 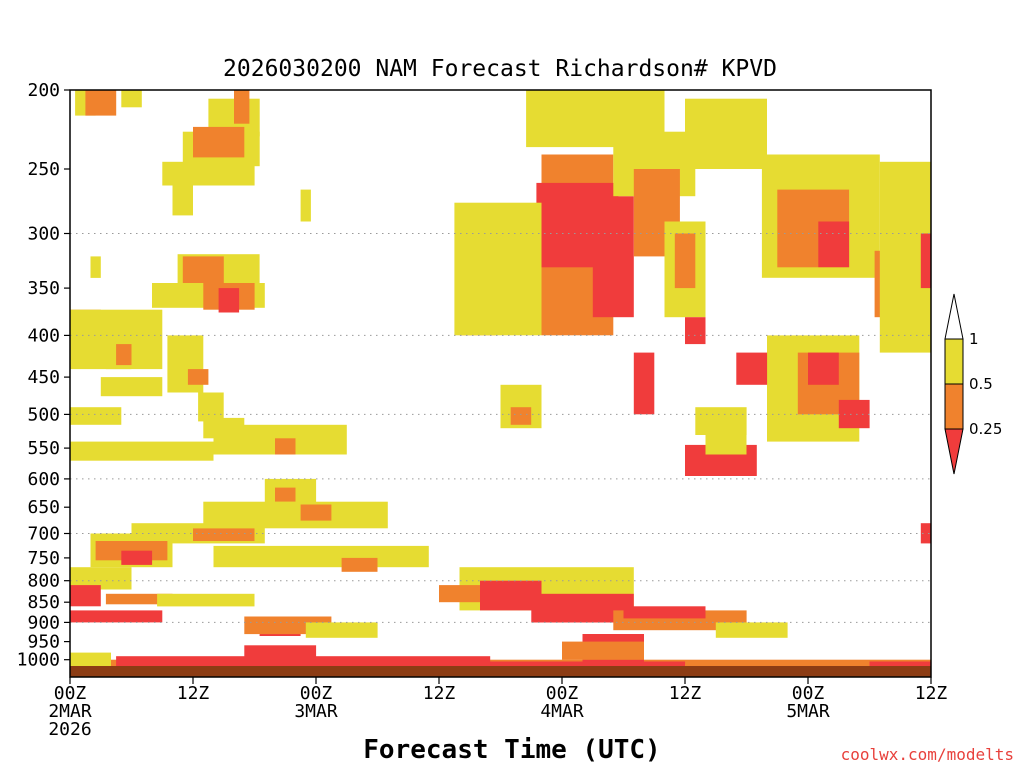 What do you see at coordinates (954, 451) in the screenshot?
I see `legend-swatch-bottom` at bounding box center [954, 451].